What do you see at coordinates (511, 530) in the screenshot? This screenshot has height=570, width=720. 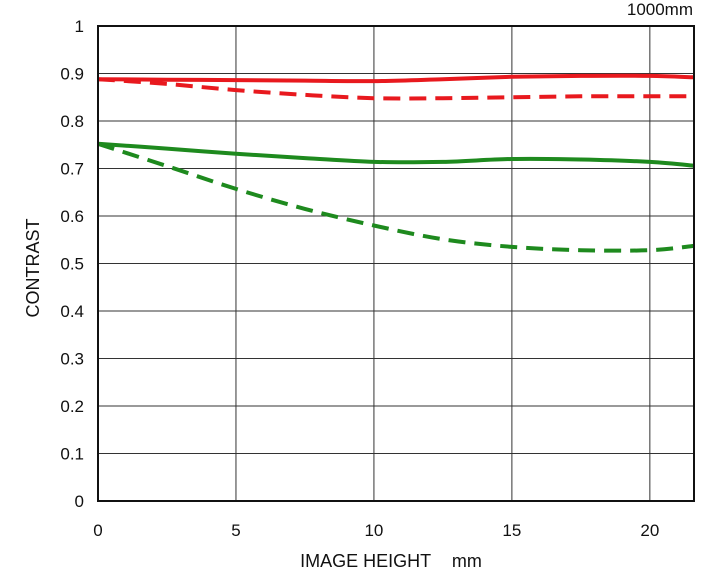 I see `x-tick-label: 15` at bounding box center [511, 530].